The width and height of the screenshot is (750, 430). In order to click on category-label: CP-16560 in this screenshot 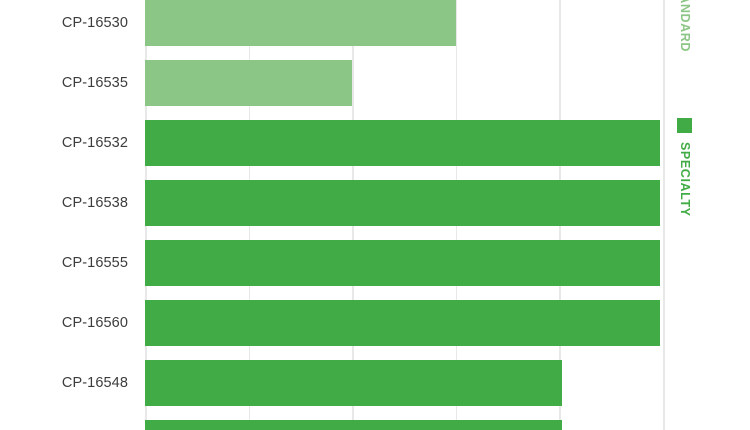, I will do `click(94, 323)`.